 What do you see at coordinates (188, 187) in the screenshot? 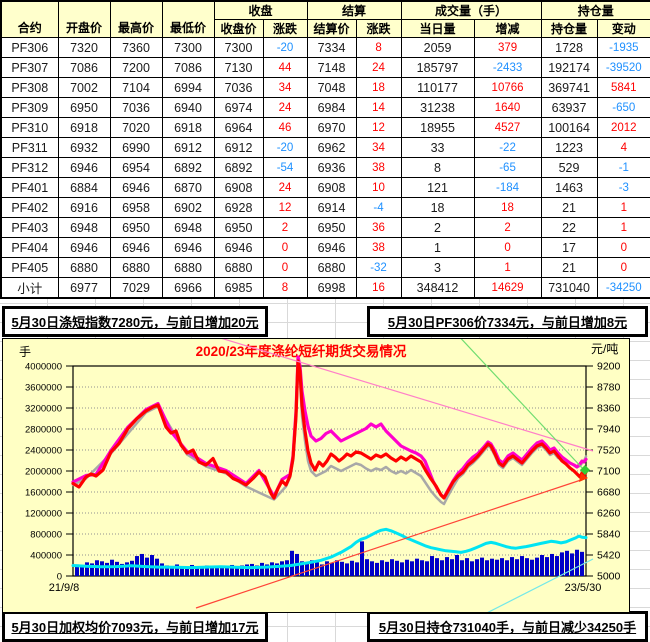
I see `value-cell: 6870` at bounding box center [188, 187].